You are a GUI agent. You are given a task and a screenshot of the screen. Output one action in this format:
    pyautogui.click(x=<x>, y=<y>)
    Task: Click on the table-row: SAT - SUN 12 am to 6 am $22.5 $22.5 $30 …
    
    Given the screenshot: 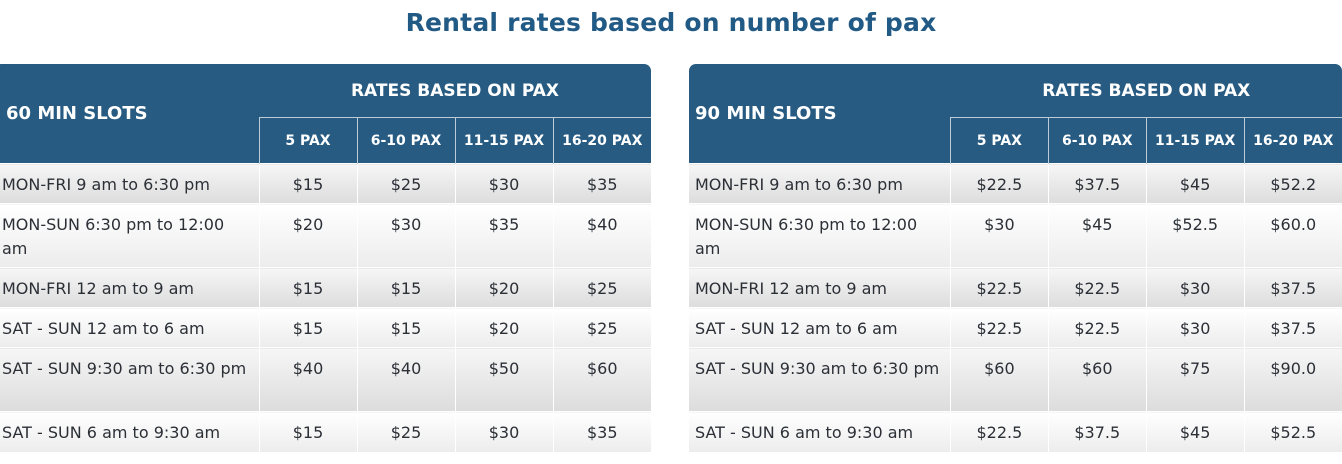 What is the action you would take?
    pyautogui.click(x=1015, y=327)
    